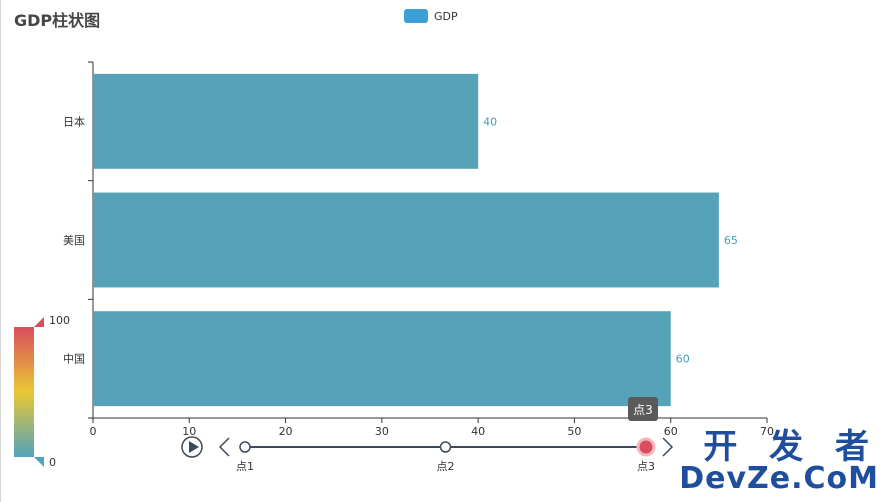 This screenshot has height=502, width=889. What do you see at coordinates (74, 240) in the screenshot?
I see `y-tick-label: 美国` at bounding box center [74, 240].